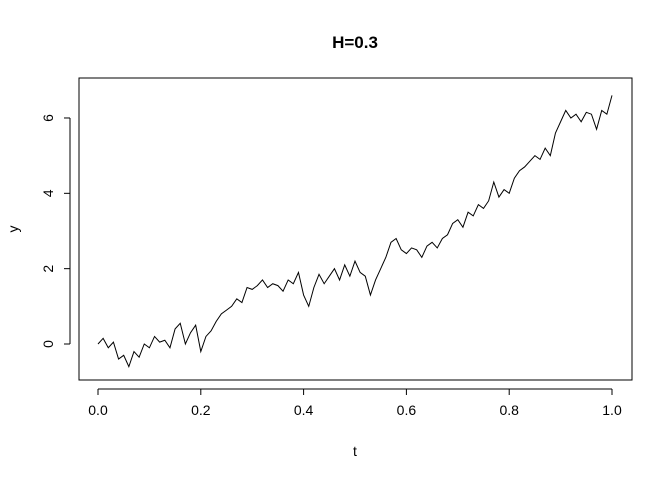 This screenshot has height=480, width=672. Describe the element at coordinates (612, 410) in the screenshot. I see `x-tick-label: 1.0` at that location.